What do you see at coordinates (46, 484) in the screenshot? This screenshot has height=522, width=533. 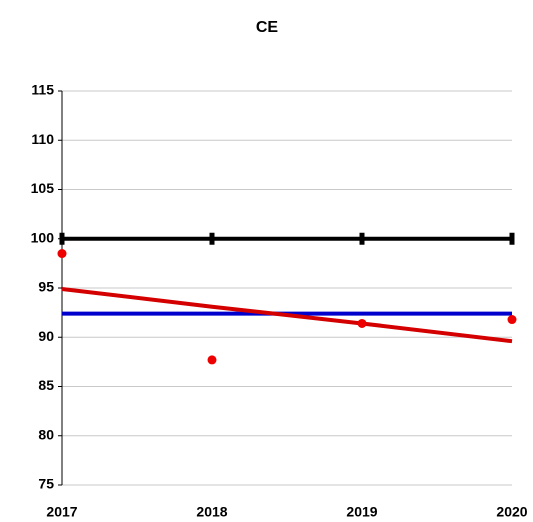 I see `y-tick-label: 75` at bounding box center [46, 484].